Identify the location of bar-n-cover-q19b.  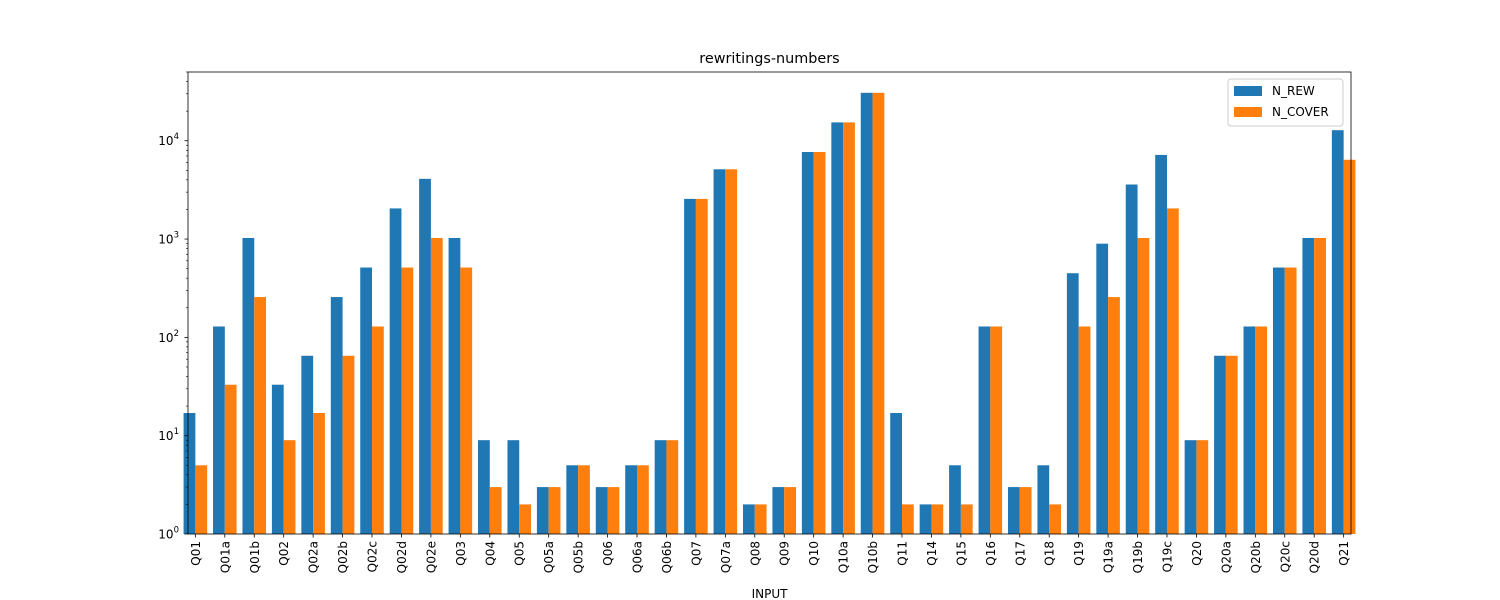
(1143, 386).